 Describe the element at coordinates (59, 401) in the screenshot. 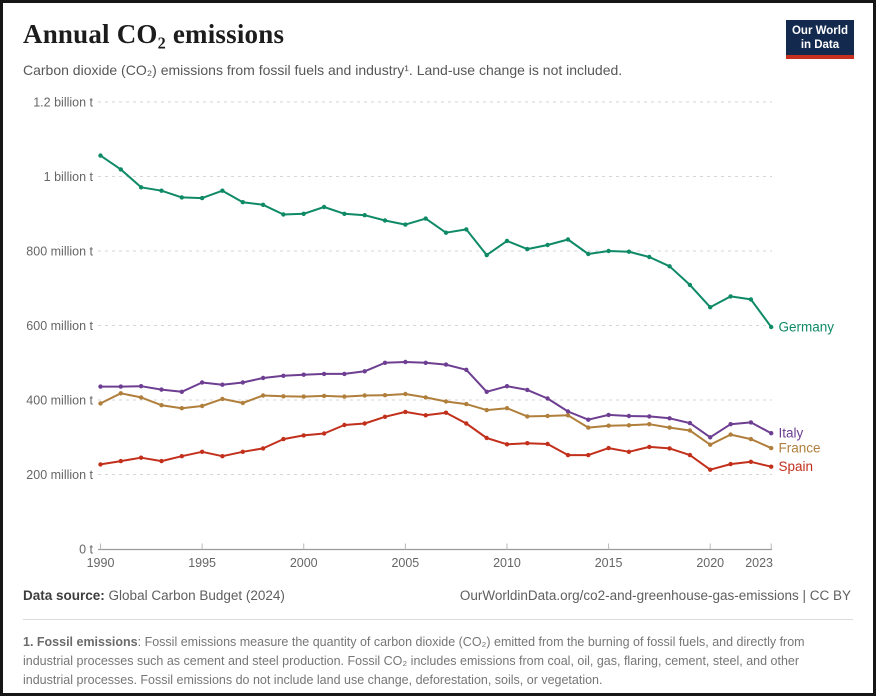

I see `y-axis-tick-label: 400 million t` at that location.